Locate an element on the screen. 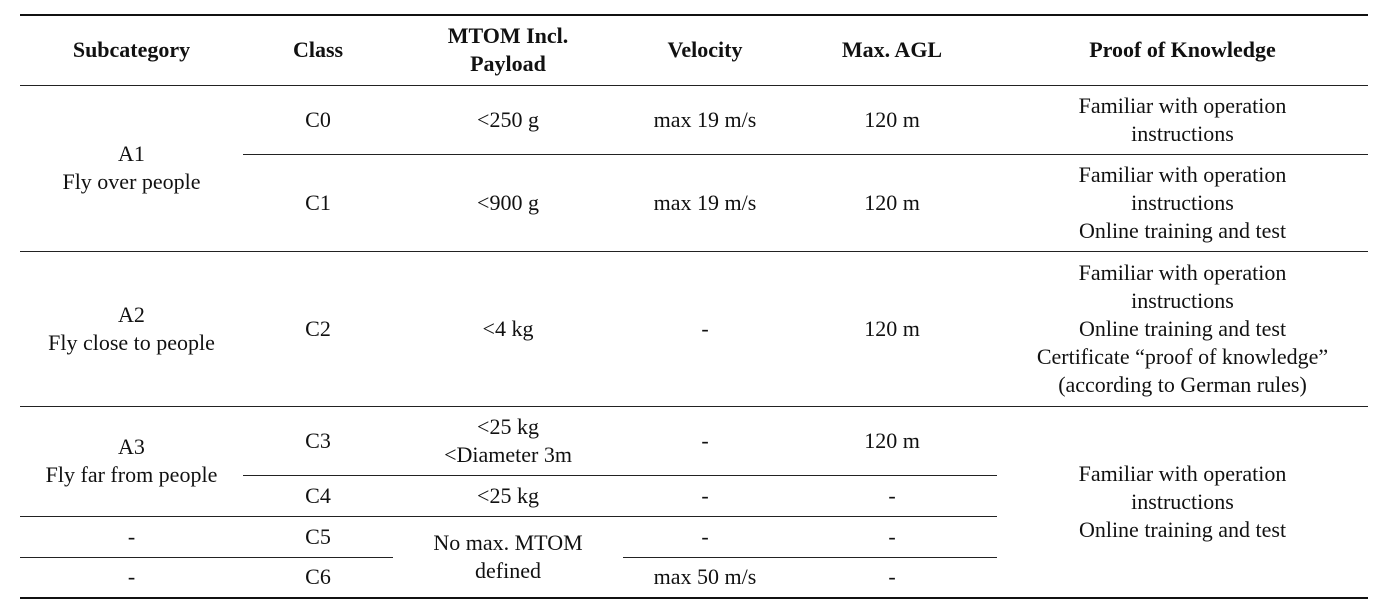  cell-mtom-c5-c6: No max. MTOM defined is located at coordinates (508, 557).